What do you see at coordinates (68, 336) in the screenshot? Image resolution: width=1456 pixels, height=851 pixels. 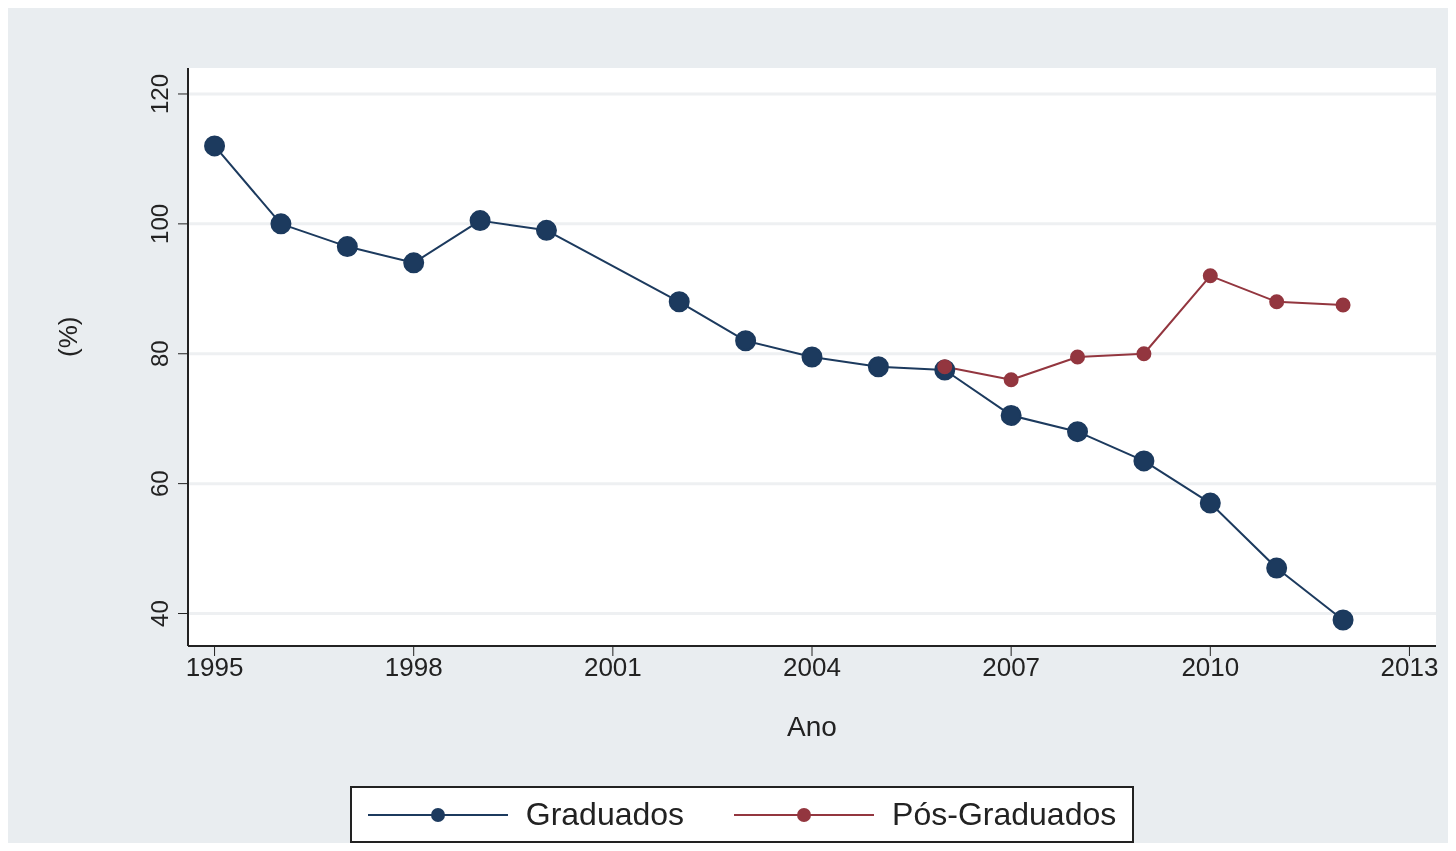 I see `y-axis-title: (%)` at bounding box center [68, 336].